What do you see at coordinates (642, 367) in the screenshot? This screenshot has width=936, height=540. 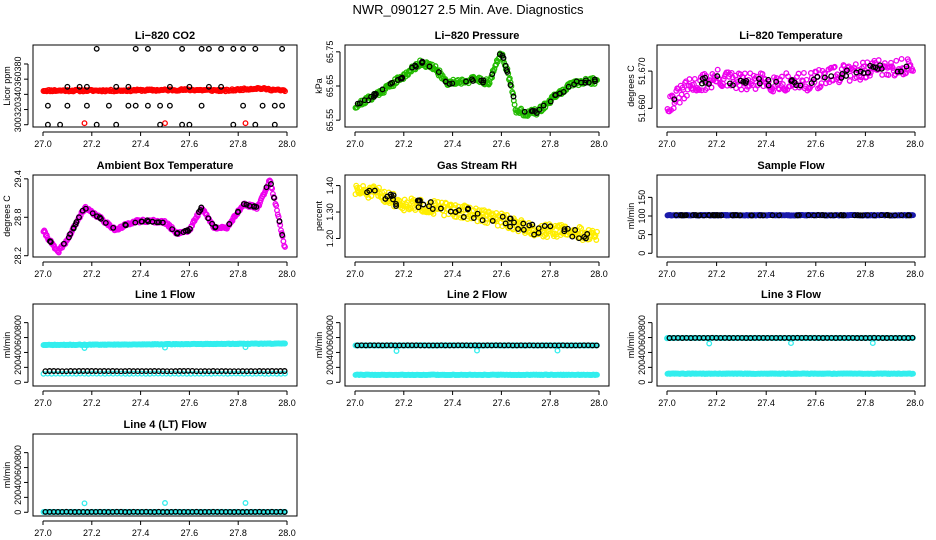 I see `y-tick-label: 200` at bounding box center [642, 367].